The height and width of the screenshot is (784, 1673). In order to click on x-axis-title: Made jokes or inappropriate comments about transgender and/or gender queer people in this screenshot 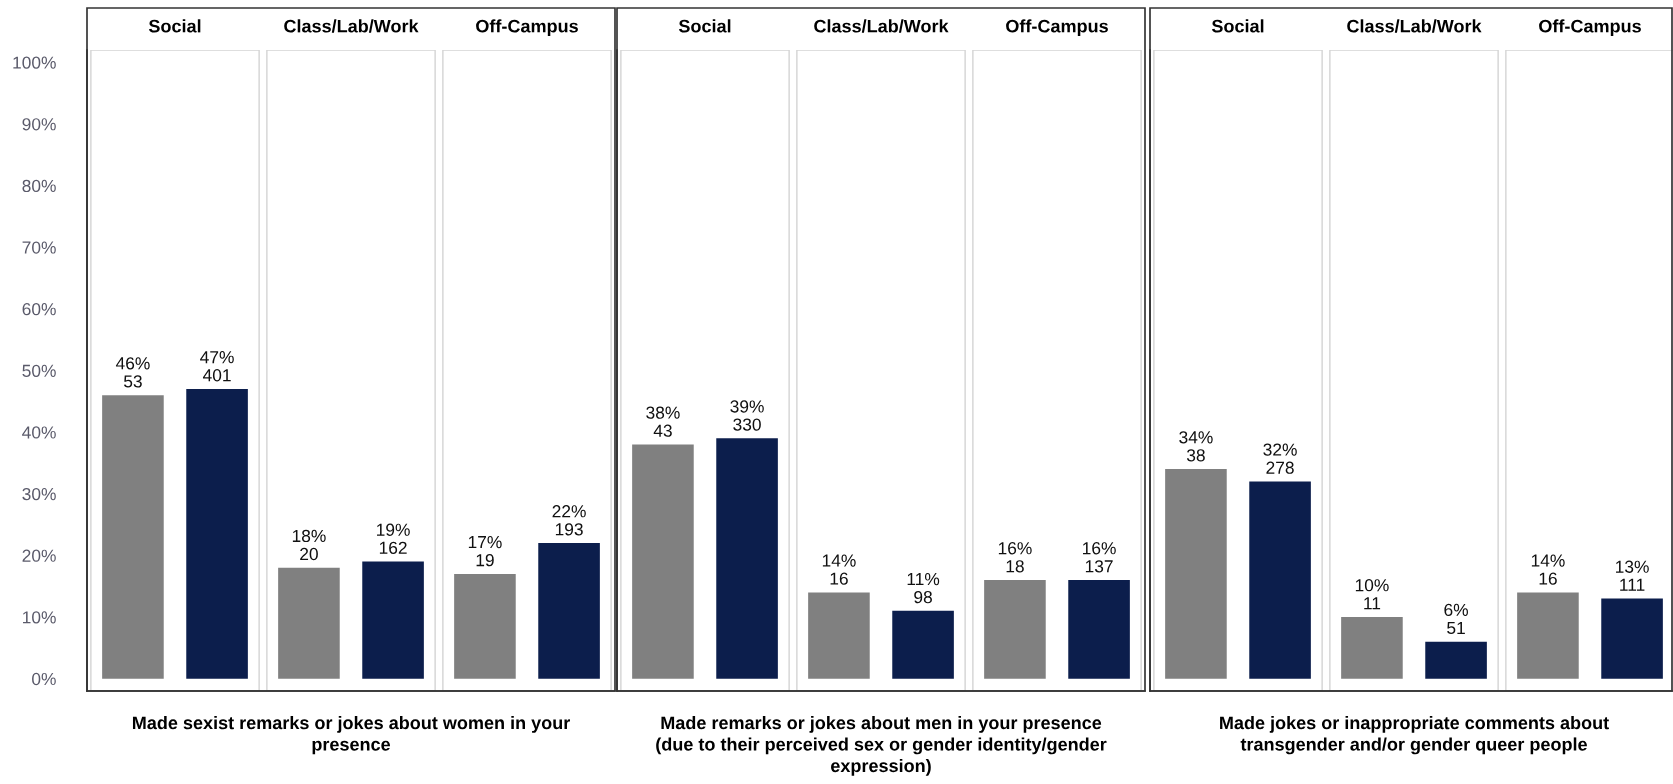, I will do `click(1414, 735)`.